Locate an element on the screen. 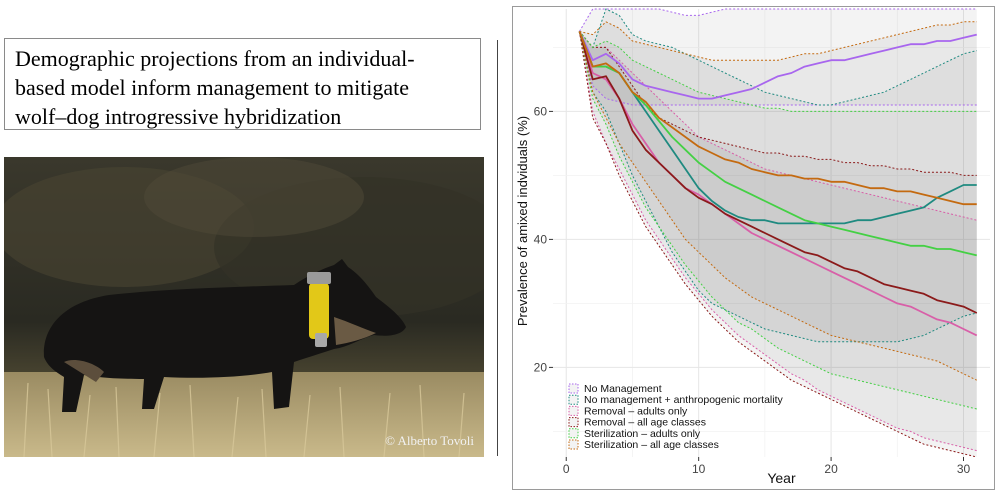  x-tick-label: 20 is located at coordinates (831, 469).